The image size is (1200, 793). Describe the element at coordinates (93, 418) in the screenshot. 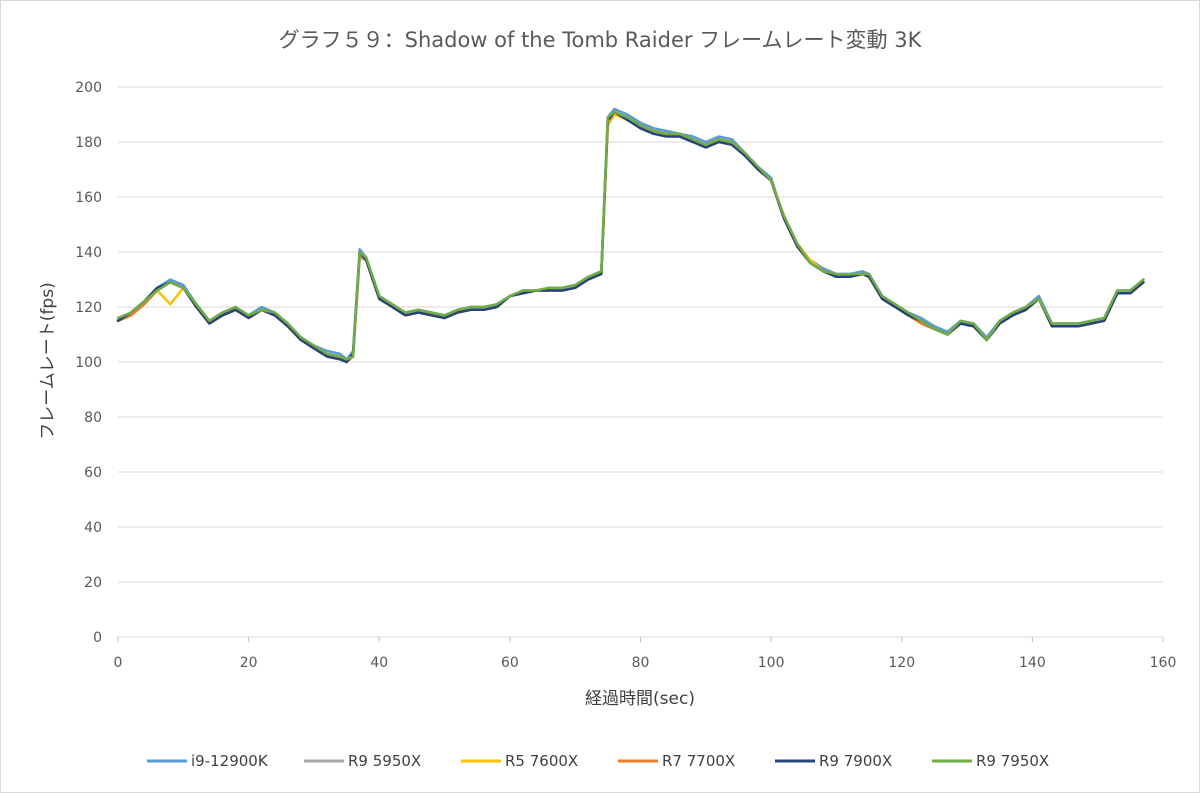

I see `y-tick-label: 80` at that location.